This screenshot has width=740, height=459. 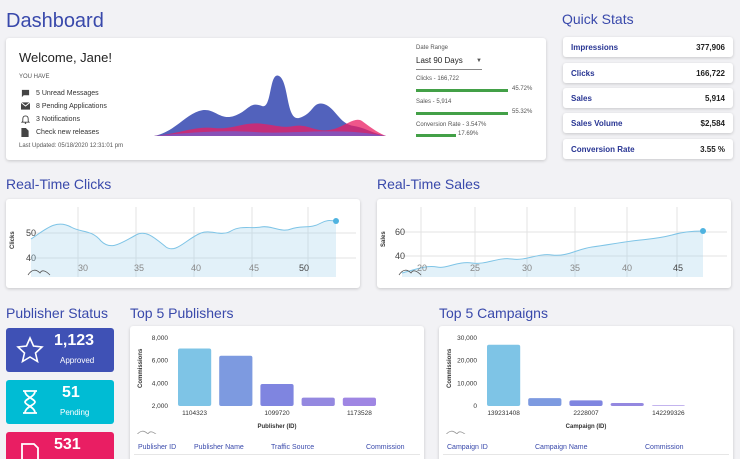 I want to click on realtime-sales-title: Real-Time Sales, so click(x=428, y=184).